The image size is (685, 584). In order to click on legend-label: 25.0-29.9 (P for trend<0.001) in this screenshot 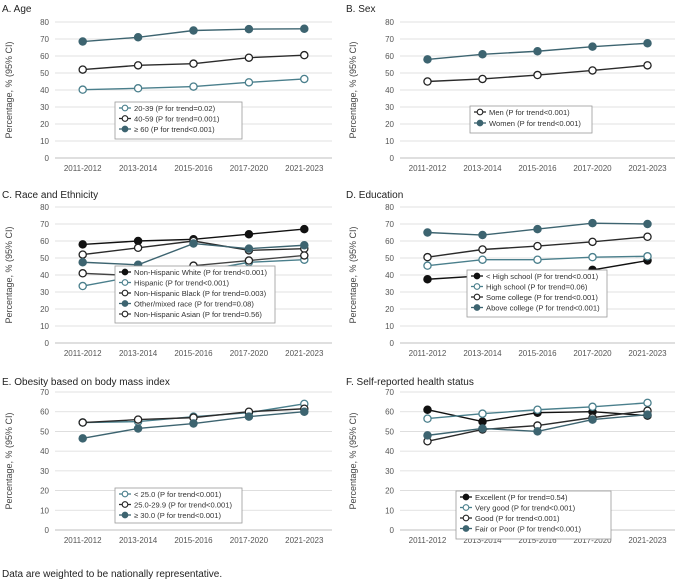, I will do `click(183, 505)`.